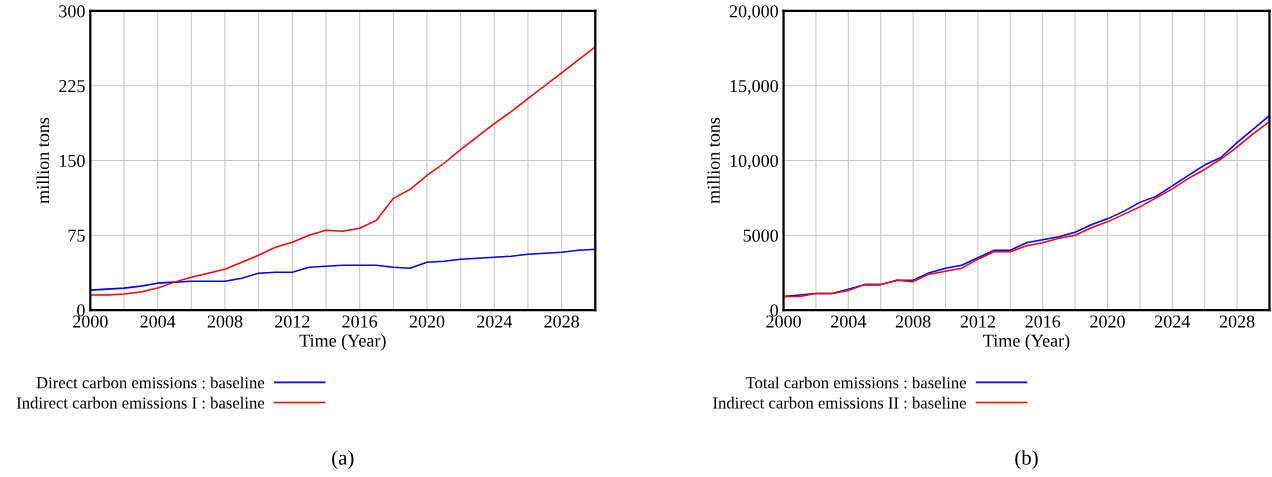 This screenshot has height=477, width=1272. Describe the element at coordinates (72, 160) in the screenshot. I see `y-tick-label: 150` at that location.